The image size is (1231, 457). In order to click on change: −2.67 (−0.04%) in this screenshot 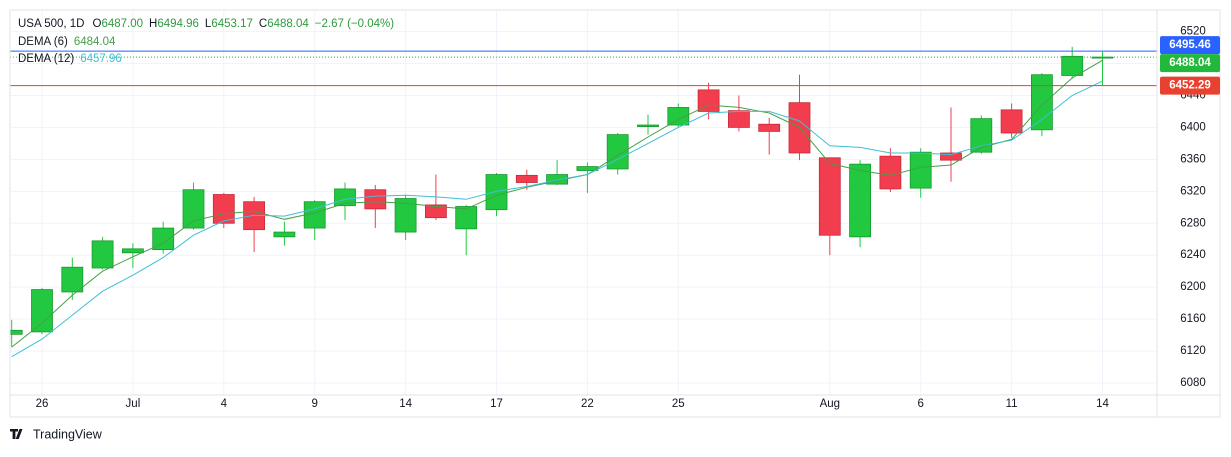, I will do `click(354, 24)`.